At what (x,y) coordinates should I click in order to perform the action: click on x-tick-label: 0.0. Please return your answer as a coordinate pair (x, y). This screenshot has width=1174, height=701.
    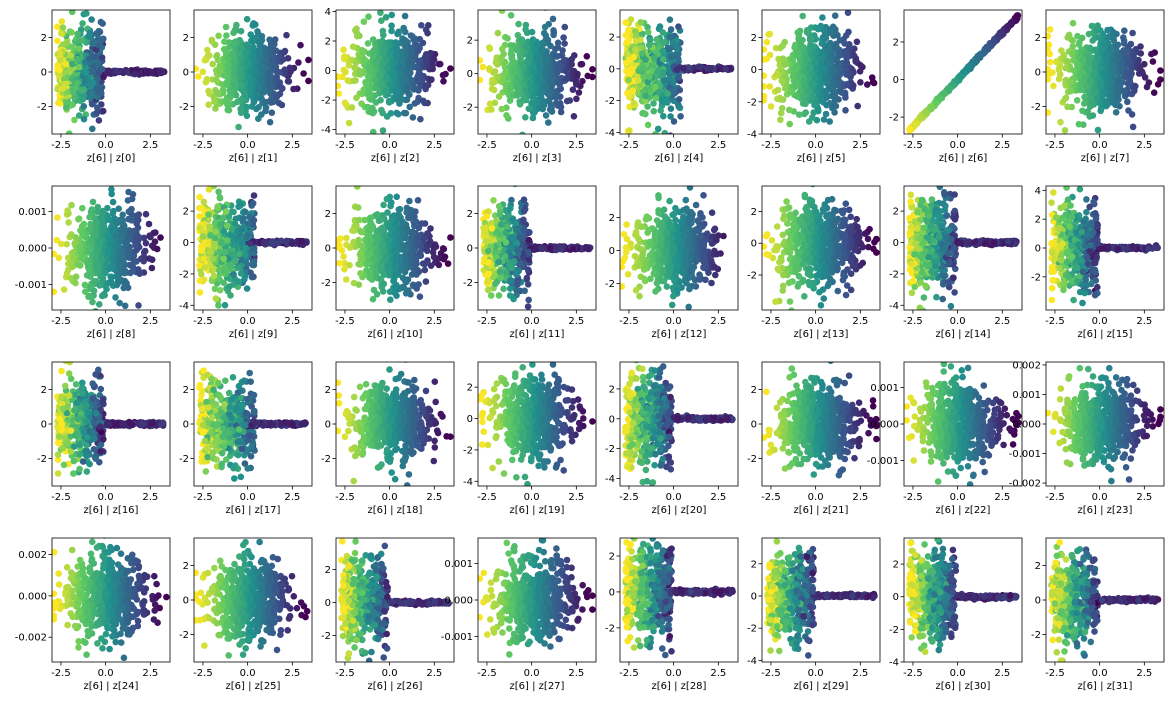
    Looking at the image, I should click on (816, 145).